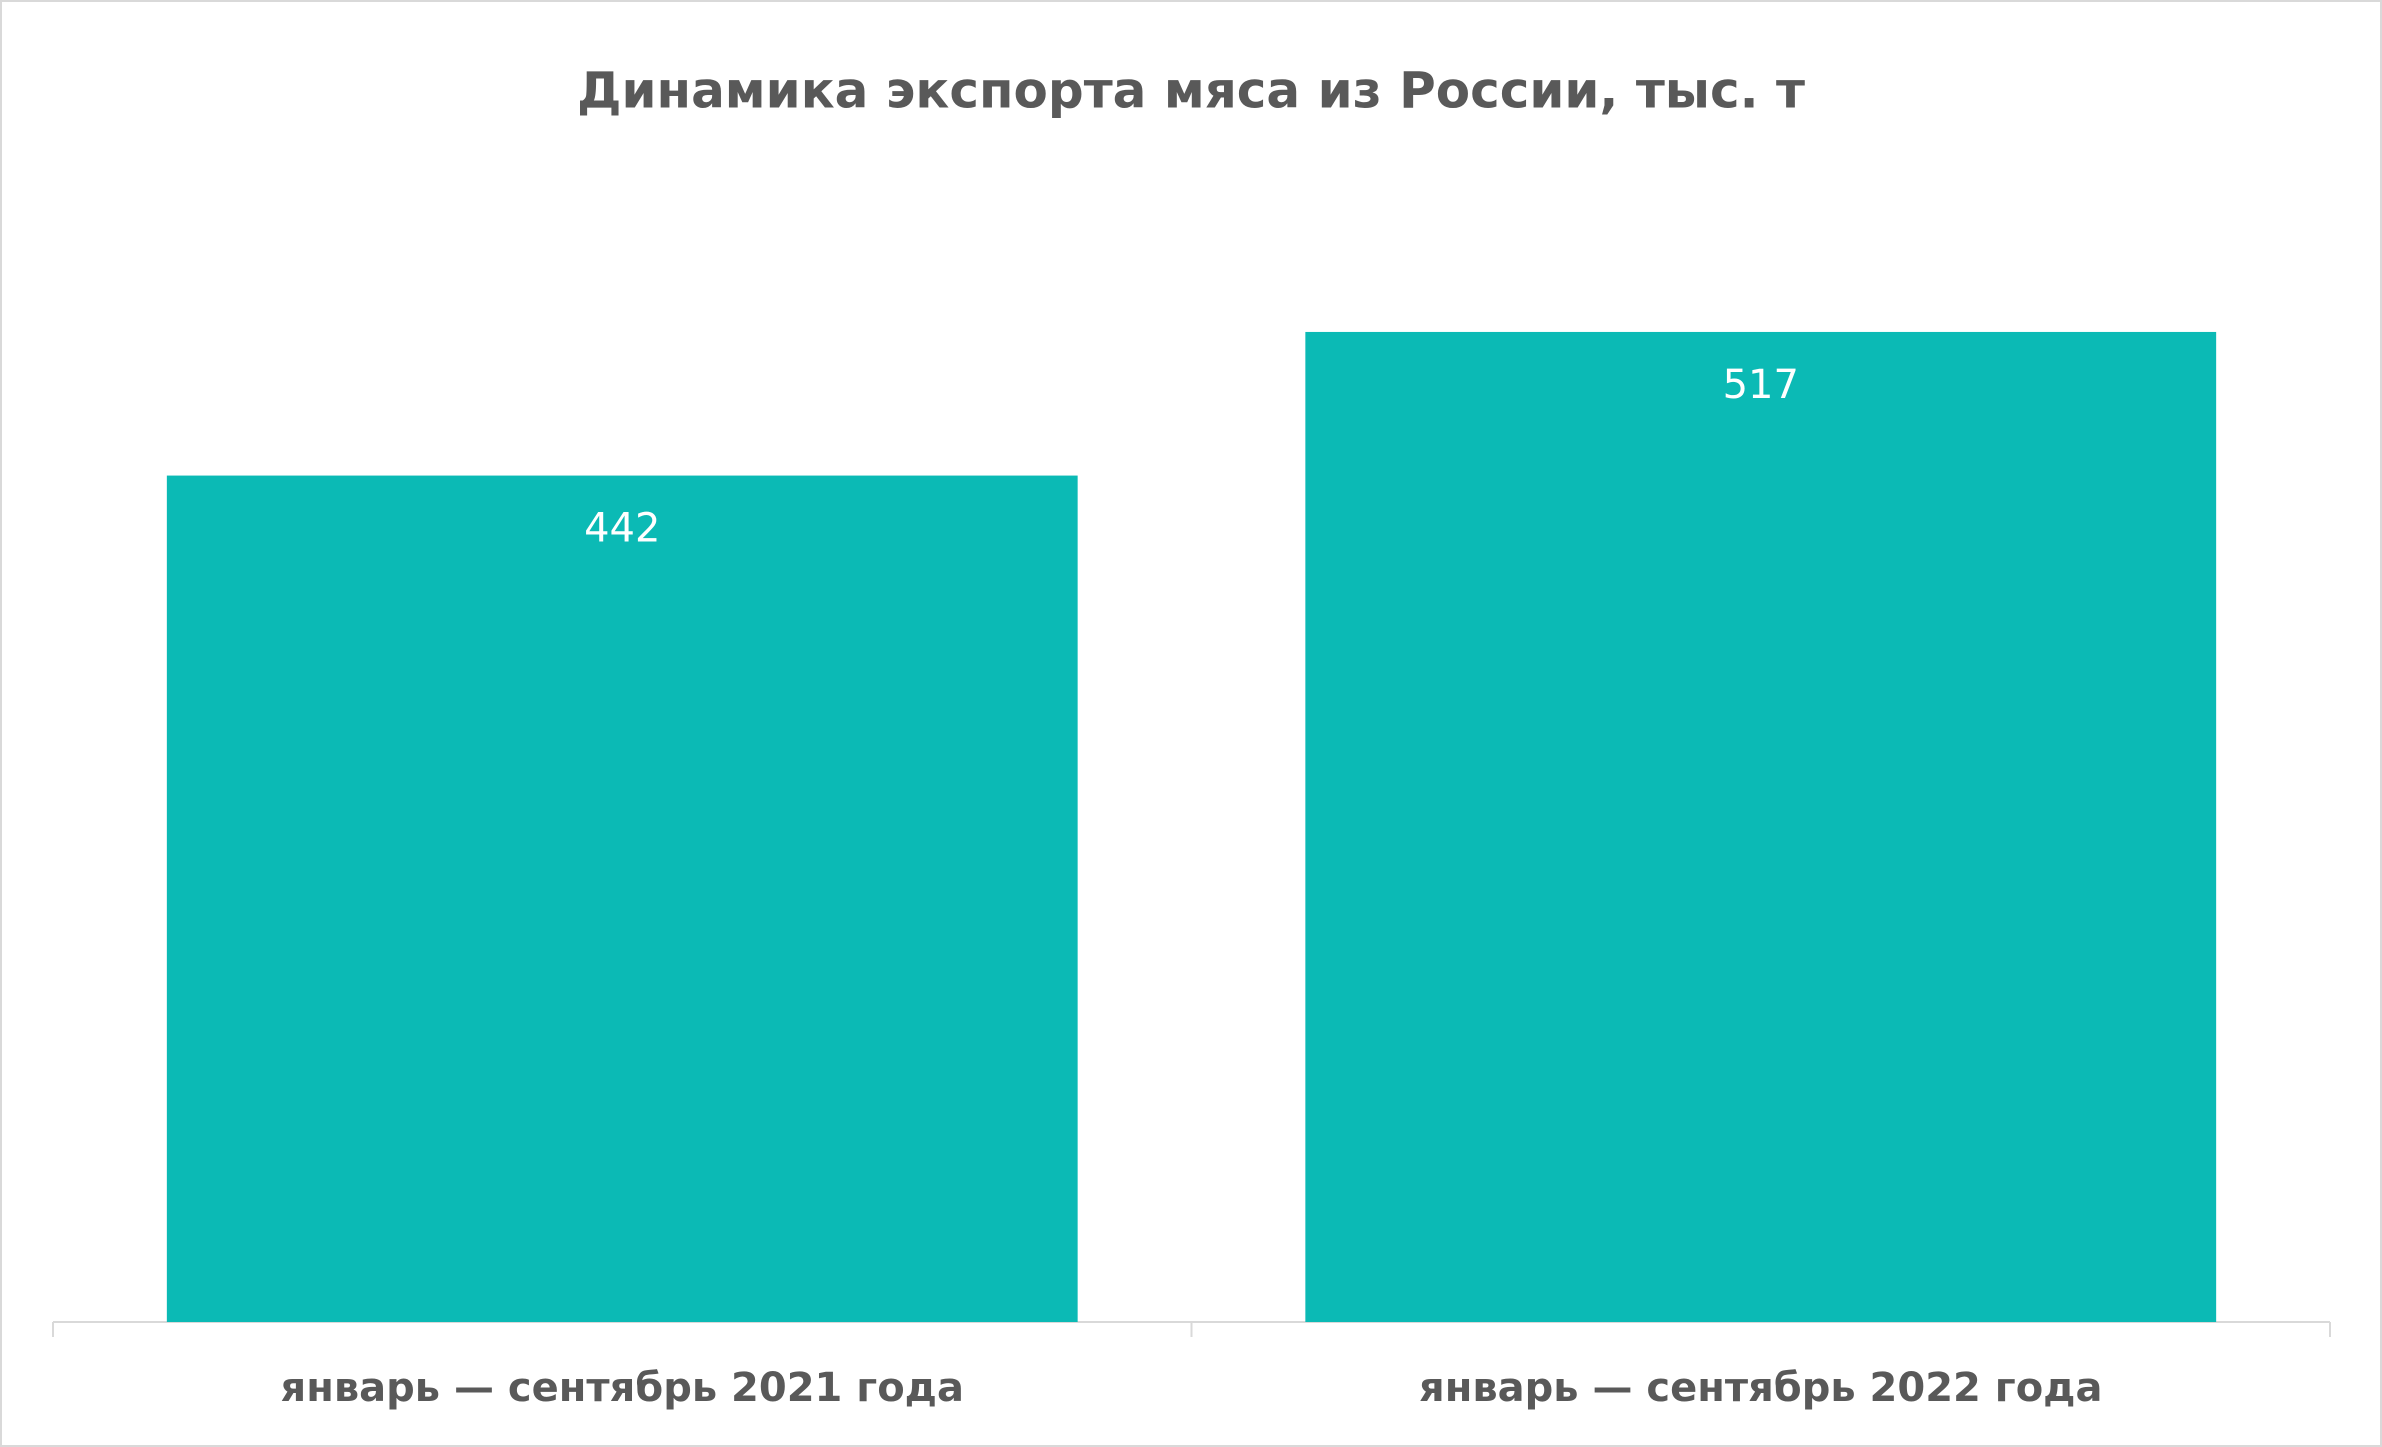  I want to click on x-tick-label: январь — сентябрь 2021 года, so click(622, 1388).